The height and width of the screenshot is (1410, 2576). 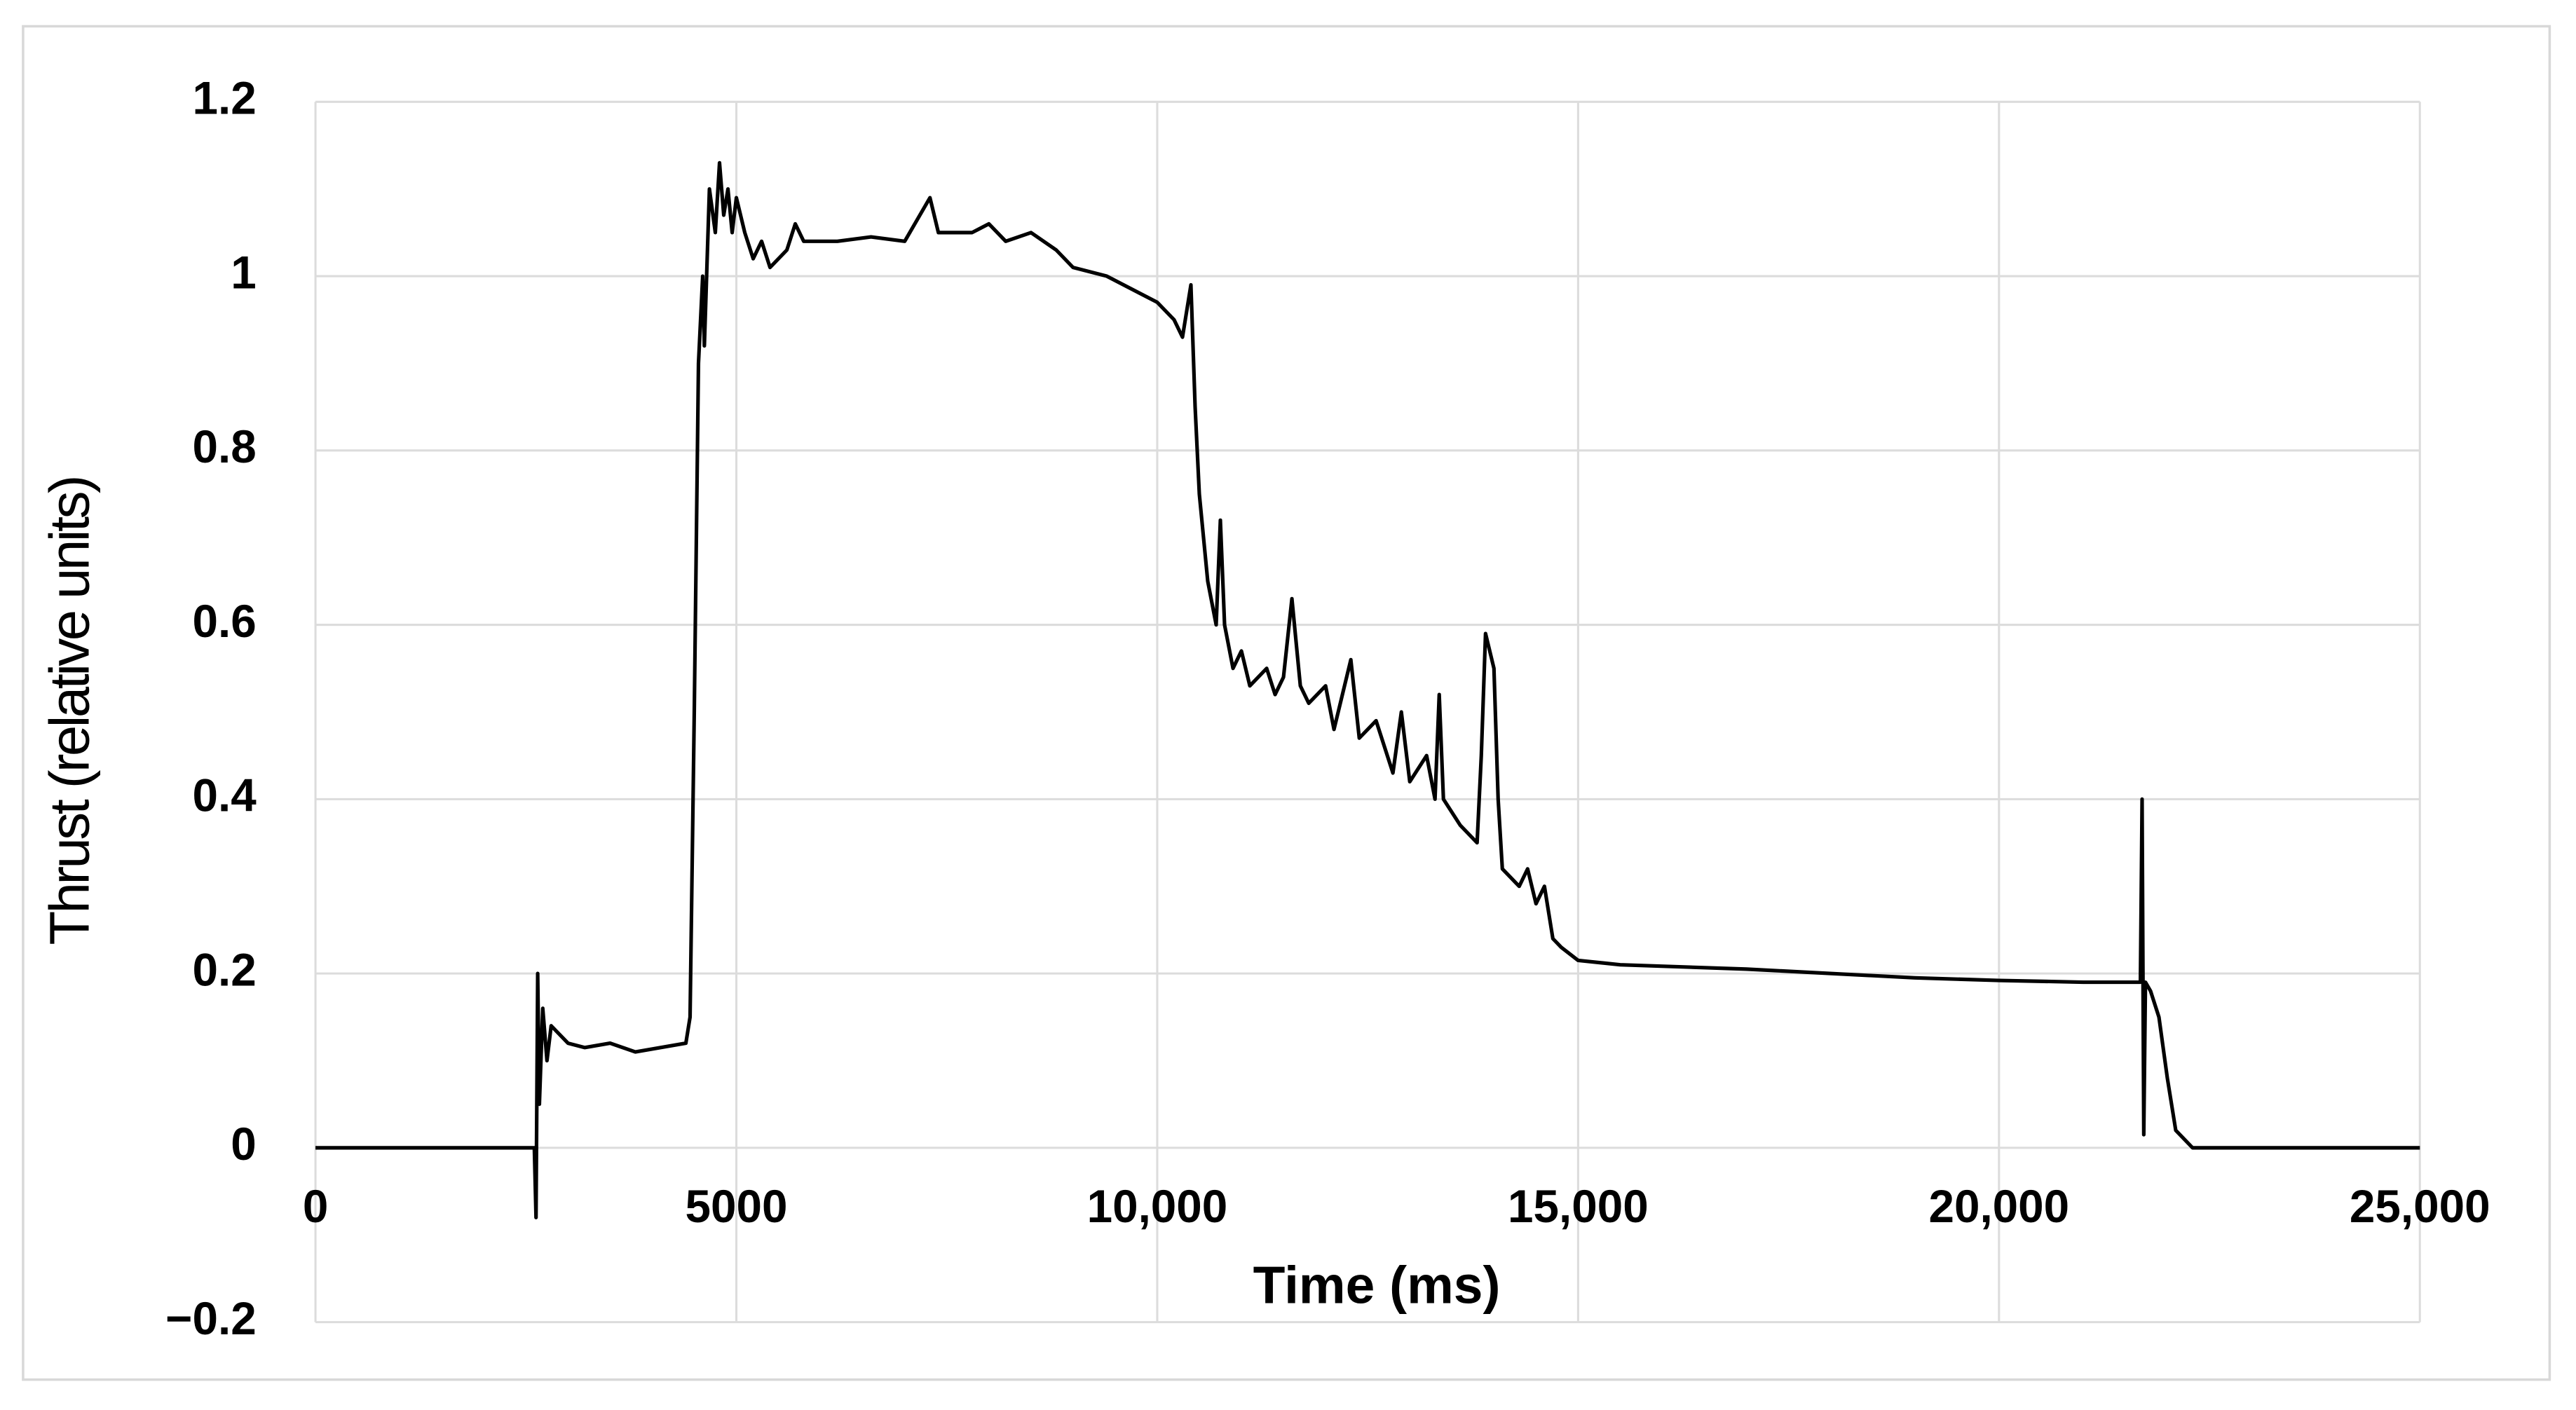 What do you see at coordinates (1999, 1207) in the screenshot?
I see `x-tick-label: 20,000` at bounding box center [1999, 1207].